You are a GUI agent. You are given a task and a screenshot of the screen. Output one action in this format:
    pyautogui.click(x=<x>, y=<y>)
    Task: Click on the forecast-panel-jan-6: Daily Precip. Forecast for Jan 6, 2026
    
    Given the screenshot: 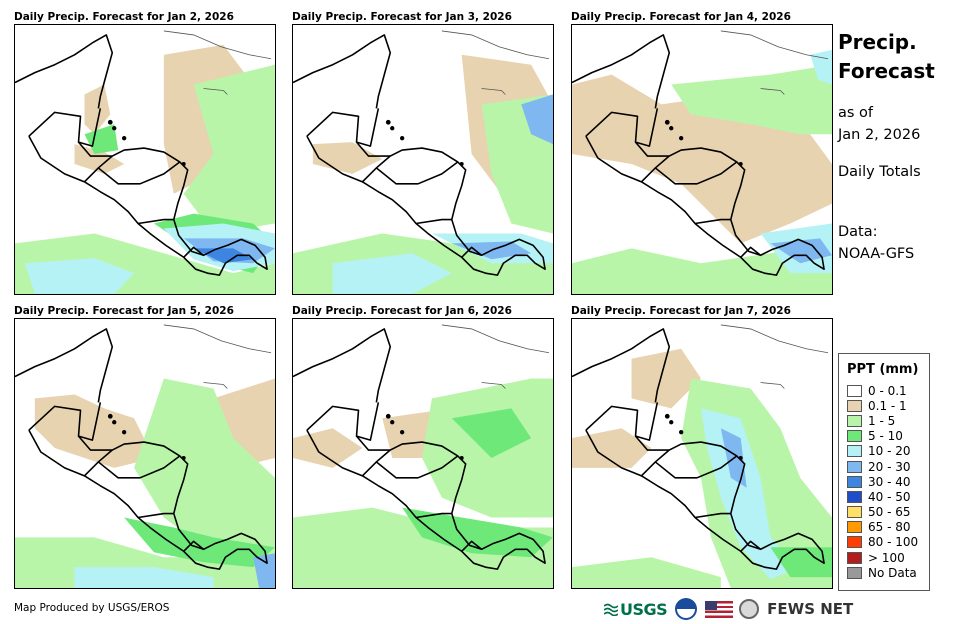 What is the action you would take?
    pyautogui.click(x=423, y=446)
    